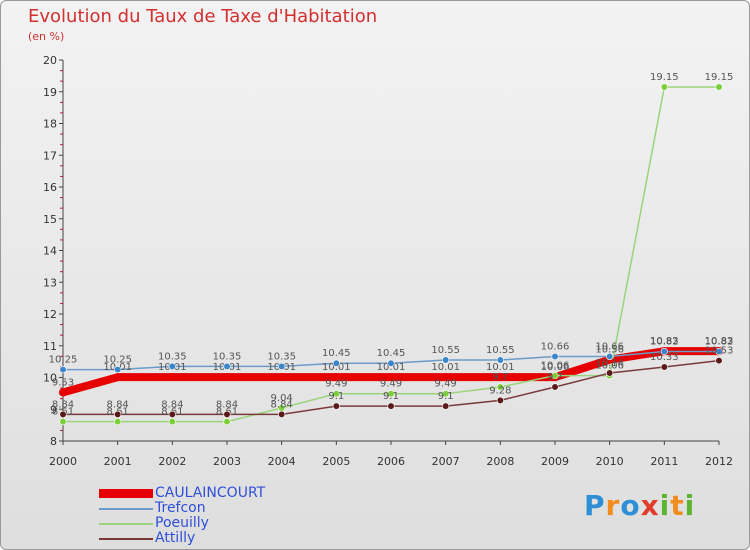  Describe the element at coordinates (210, 493) in the screenshot. I see `legend-label: CAULAINCOURT` at that location.